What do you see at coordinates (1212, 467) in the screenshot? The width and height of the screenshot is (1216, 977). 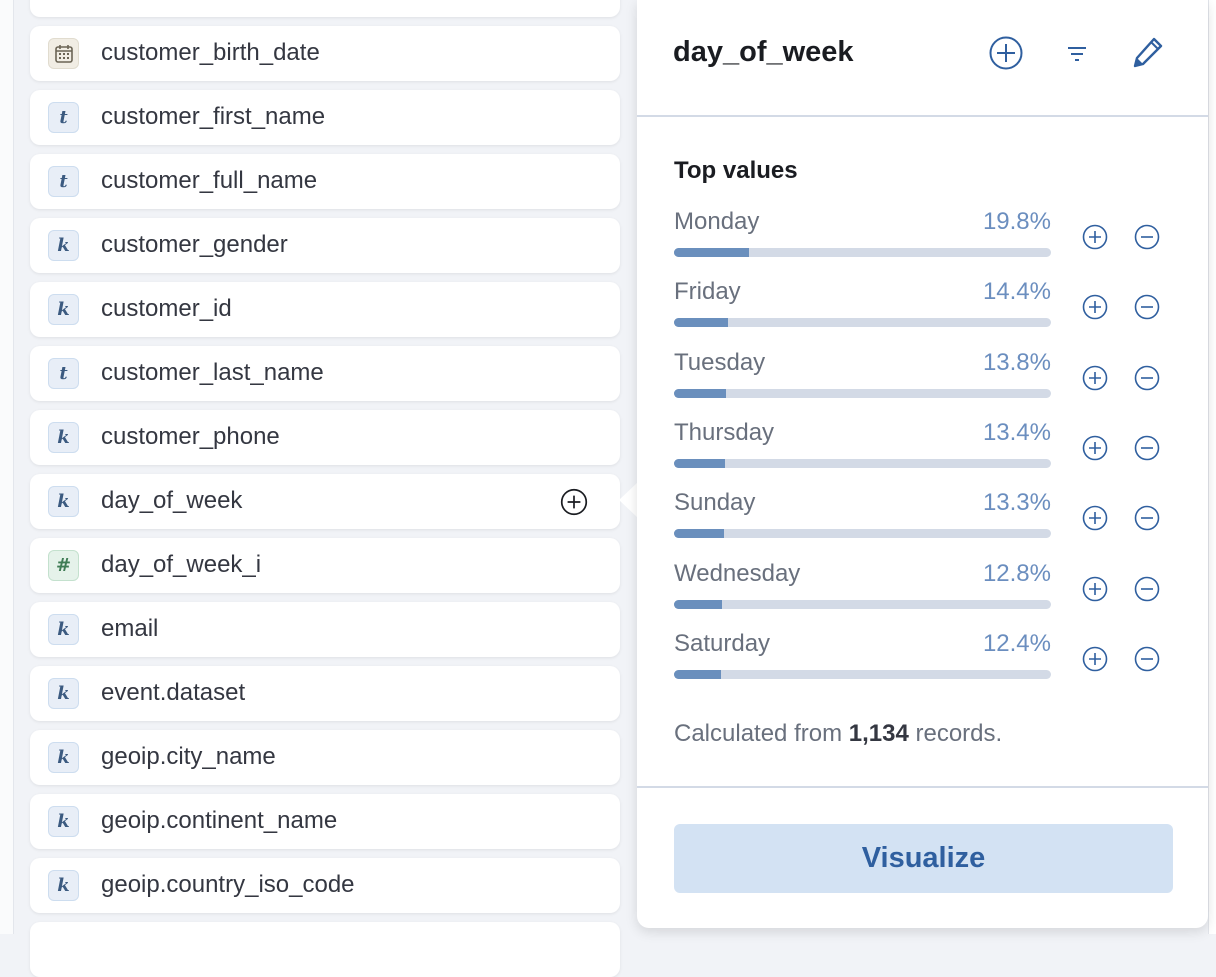 I see `background-panel-right` at bounding box center [1212, 467].